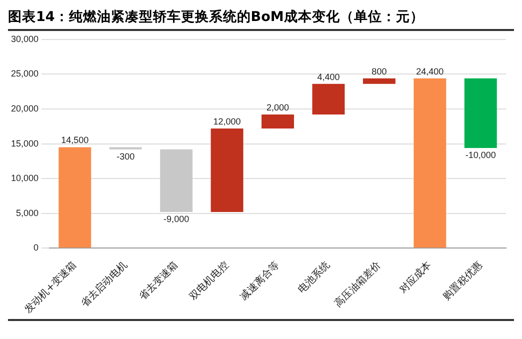 The width and height of the screenshot is (522, 339). What do you see at coordinates (314, 277) in the screenshot?
I see `x-tick-label: 电池系统` at bounding box center [314, 277].